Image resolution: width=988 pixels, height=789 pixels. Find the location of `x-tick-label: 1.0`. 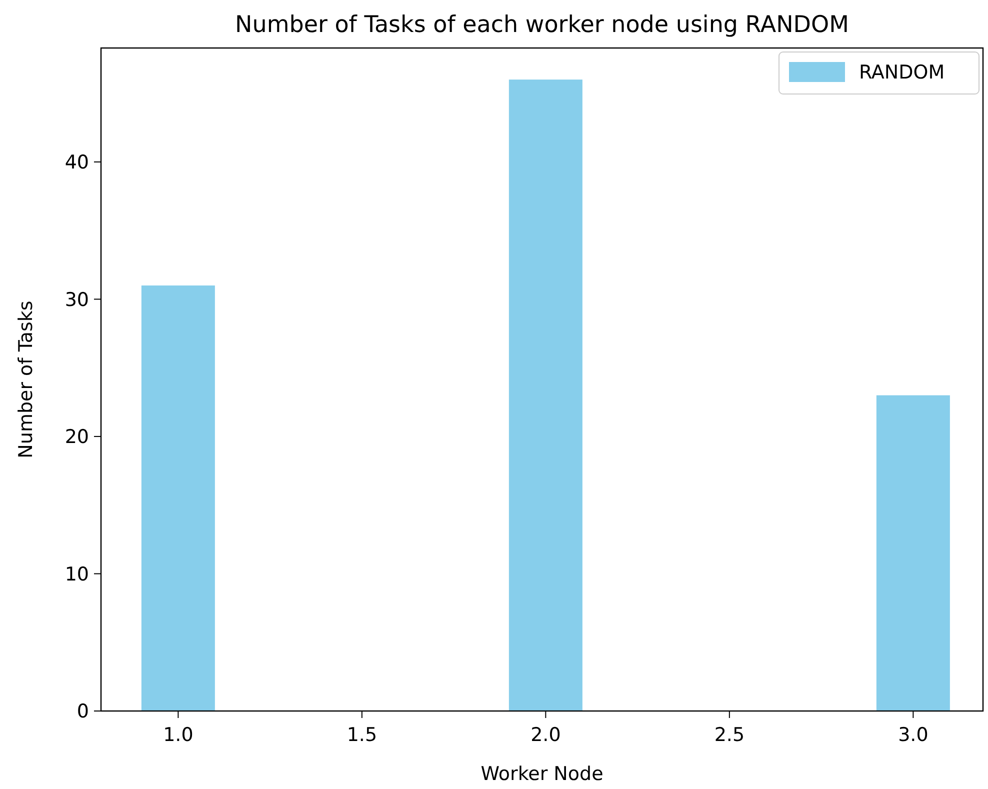

x-tick-label: 1.0 is located at coordinates (178, 735).